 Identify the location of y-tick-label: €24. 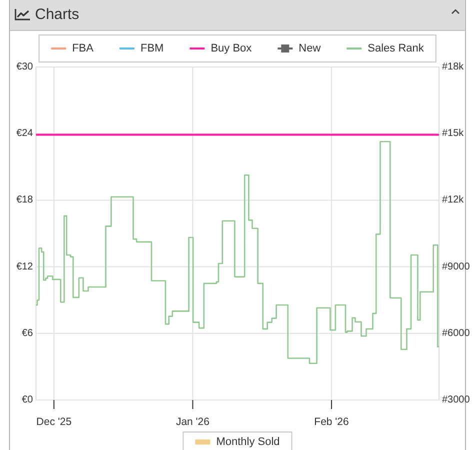
(25, 134).